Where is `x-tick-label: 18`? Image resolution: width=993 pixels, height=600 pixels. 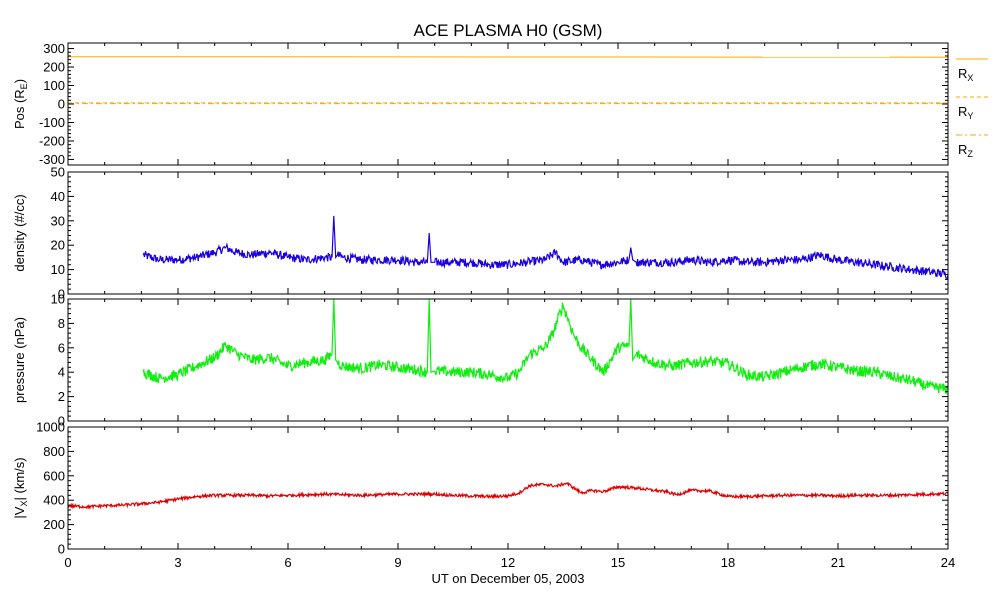 x-tick-label: 18 is located at coordinates (728, 562).